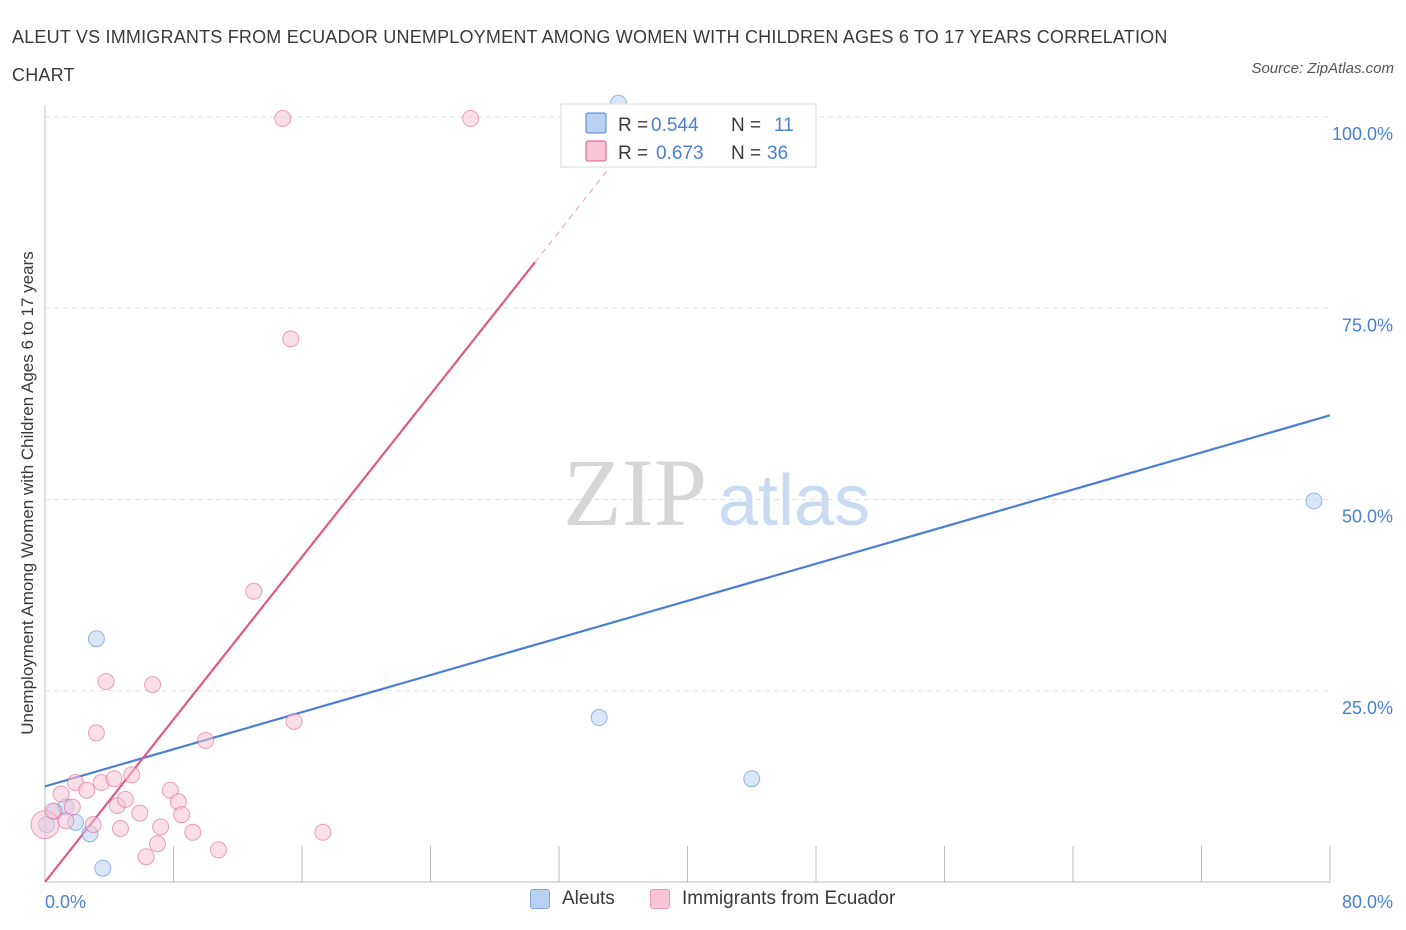 This screenshot has height=930, width=1406. I want to click on bottom-legend: Aleuts Immigrants from Ecuador, so click(703, 903).